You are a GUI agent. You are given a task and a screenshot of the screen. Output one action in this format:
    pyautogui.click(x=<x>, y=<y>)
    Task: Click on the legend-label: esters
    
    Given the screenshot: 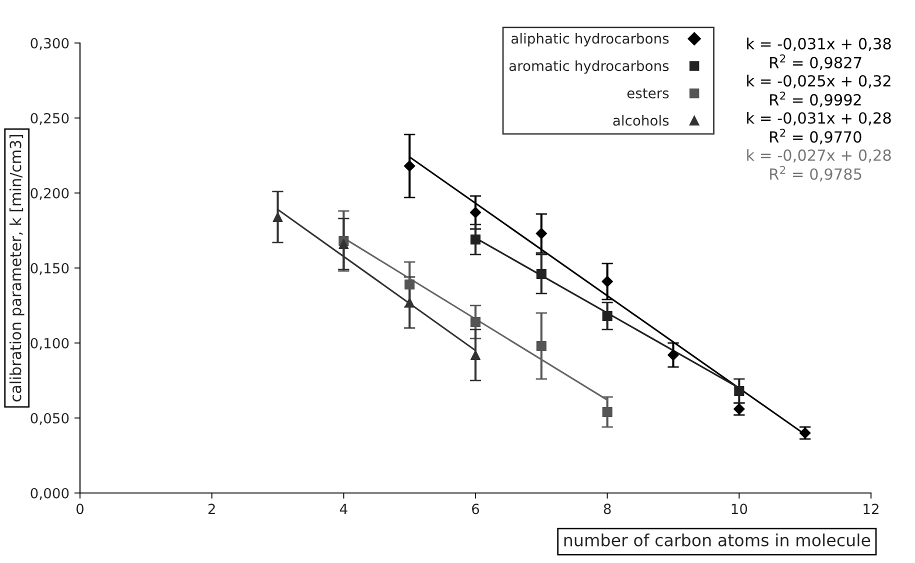 What is the action you would take?
    pyautogui.click(x=648, y=93)
    